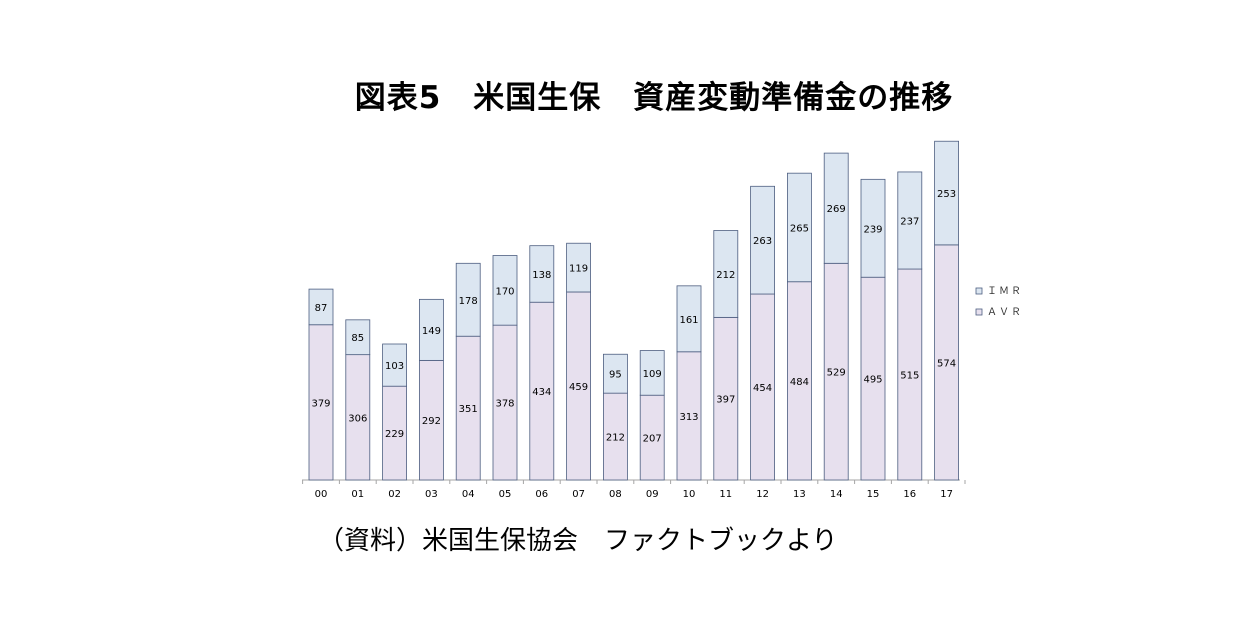 This screenshot has height=628, width=1252. I want to click on x-tick-label-01: 01, so click(357, 494).